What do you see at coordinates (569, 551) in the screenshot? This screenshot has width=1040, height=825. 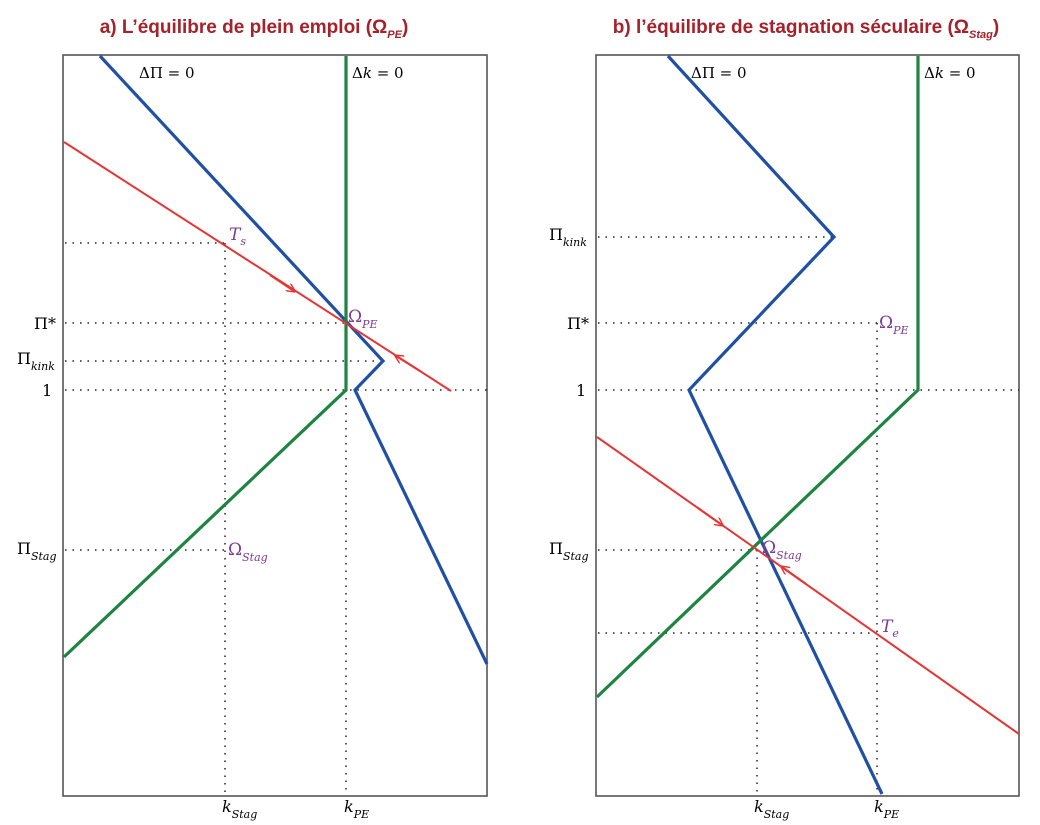 I see `panel-b-ytick-pistag: ΠStag` at bounding box center [569, 551].